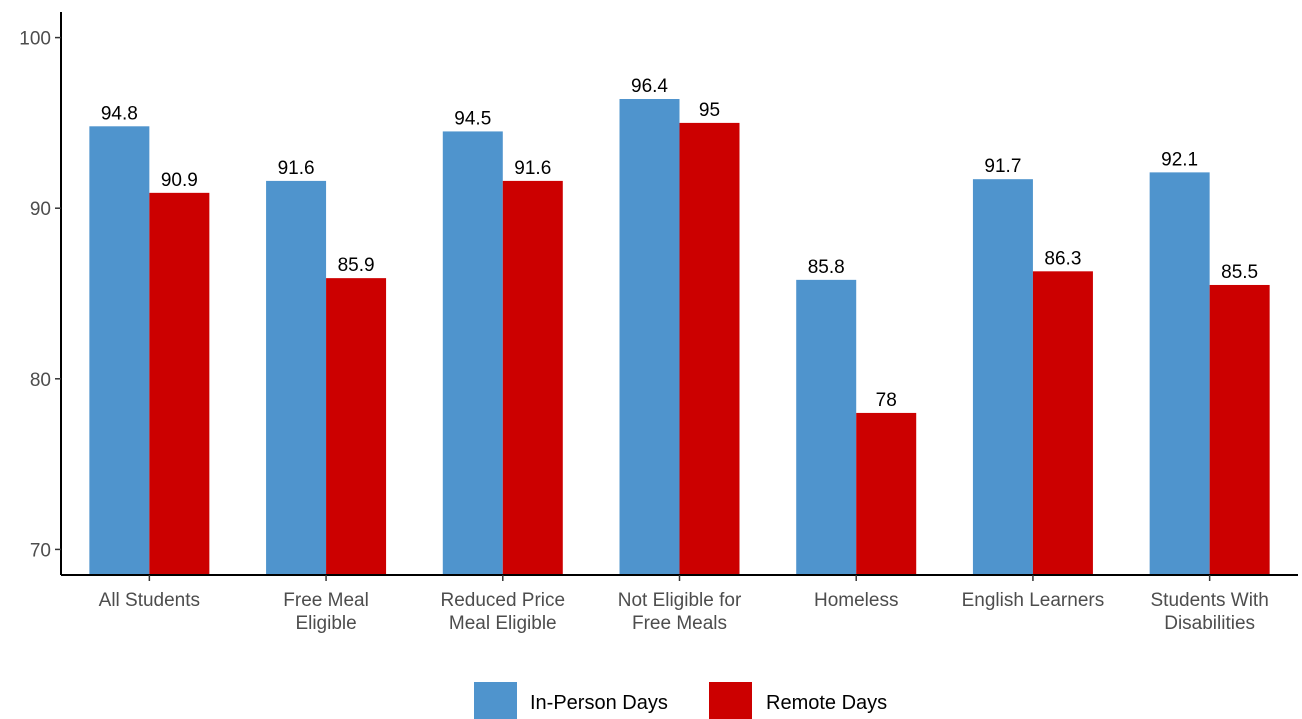  I want to click on data-label: 92.1, so click(1179, 159).